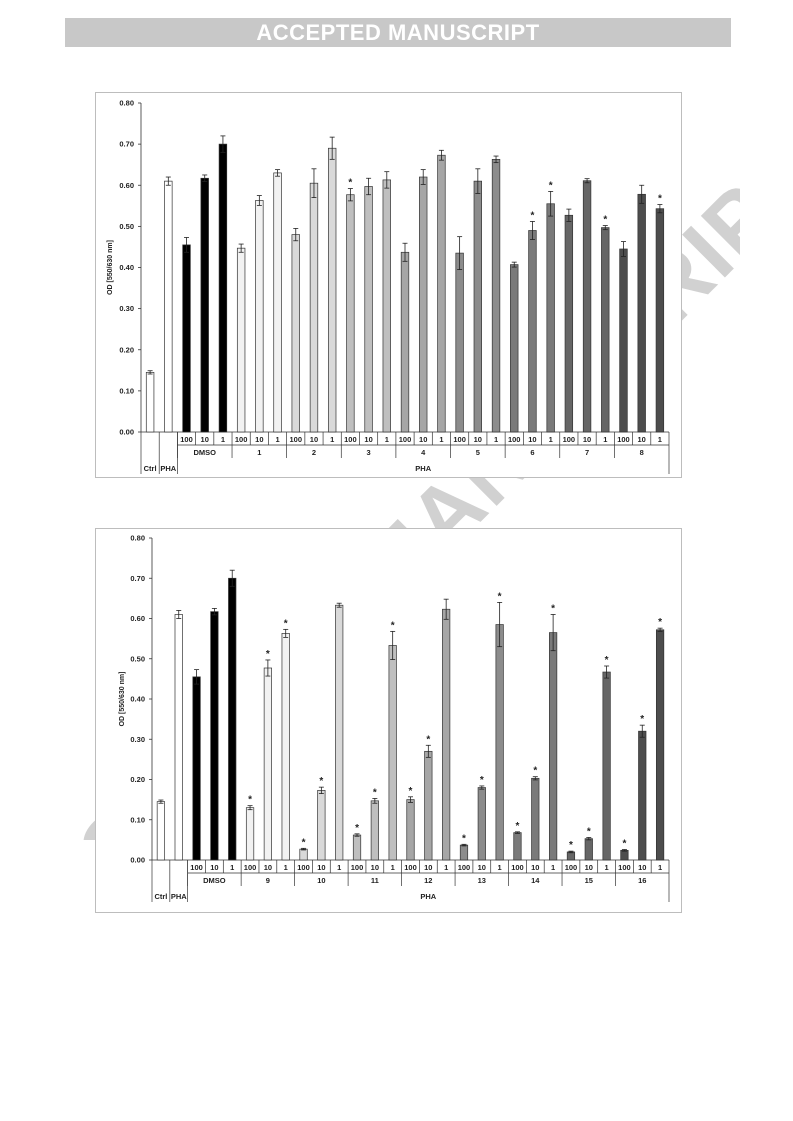  I want to click on y-tick-label: 0.70, so click(137, 578).